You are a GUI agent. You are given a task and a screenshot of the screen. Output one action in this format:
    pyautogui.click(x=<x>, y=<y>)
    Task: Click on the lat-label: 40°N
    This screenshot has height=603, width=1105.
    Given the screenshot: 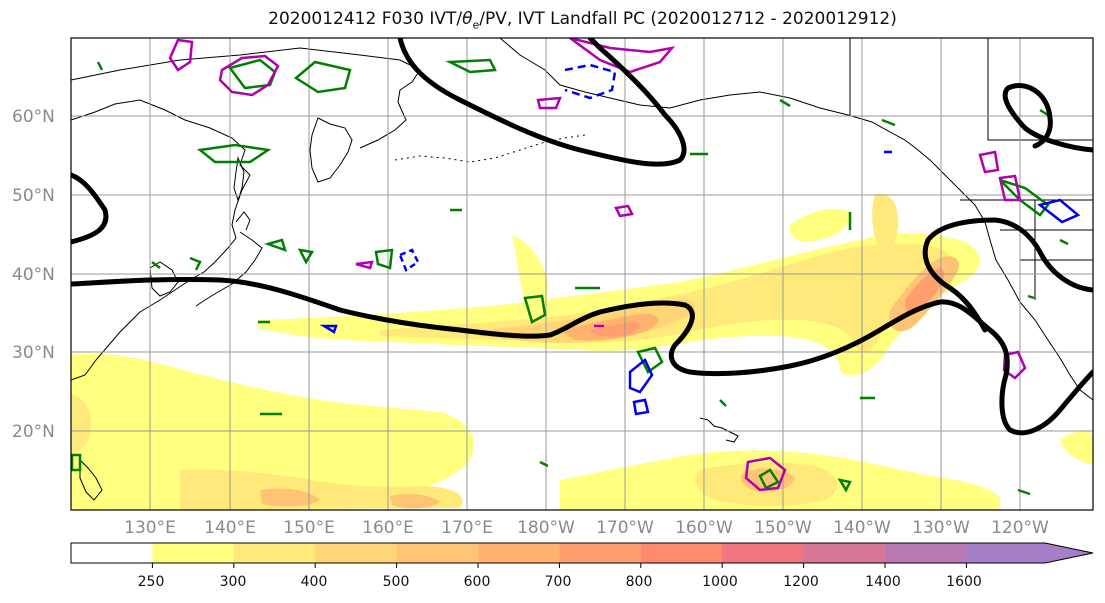 What is the action you would take?
    pyautogui.click(x=33, y=275)
    